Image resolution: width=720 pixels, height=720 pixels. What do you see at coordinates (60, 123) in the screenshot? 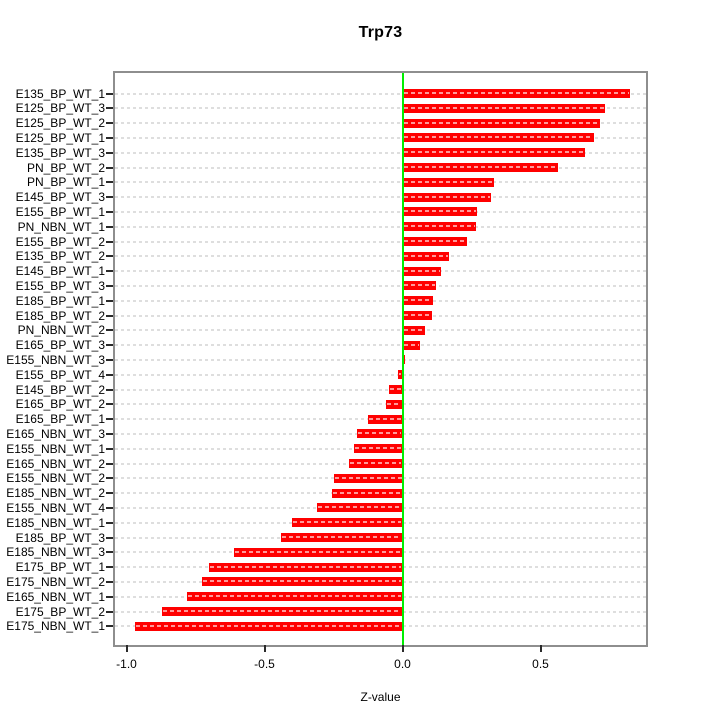
I see `y-axis-label: E125_BP_WT_2` at bounding box center [60, 123].